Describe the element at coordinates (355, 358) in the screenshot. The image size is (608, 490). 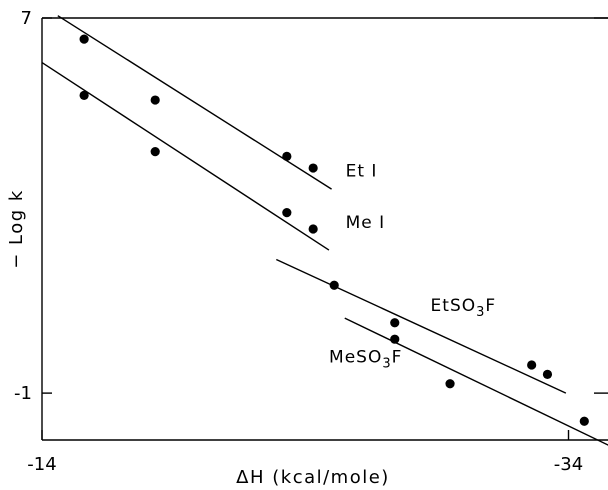
I see `series-label-part: MeSO` at that location.